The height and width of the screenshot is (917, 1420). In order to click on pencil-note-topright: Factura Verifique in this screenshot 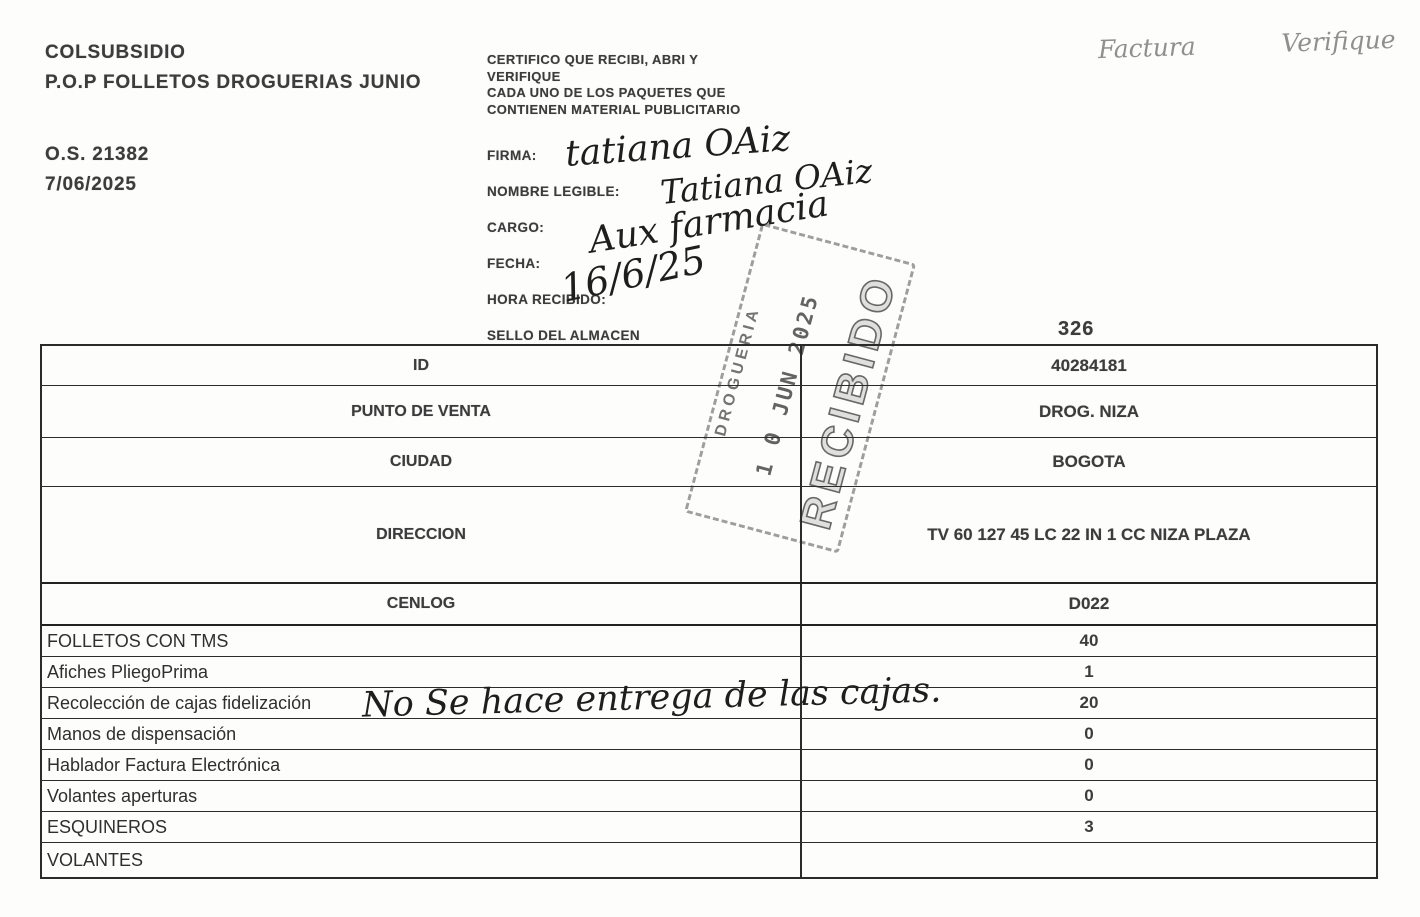, I will do `click(1247, 44)`.